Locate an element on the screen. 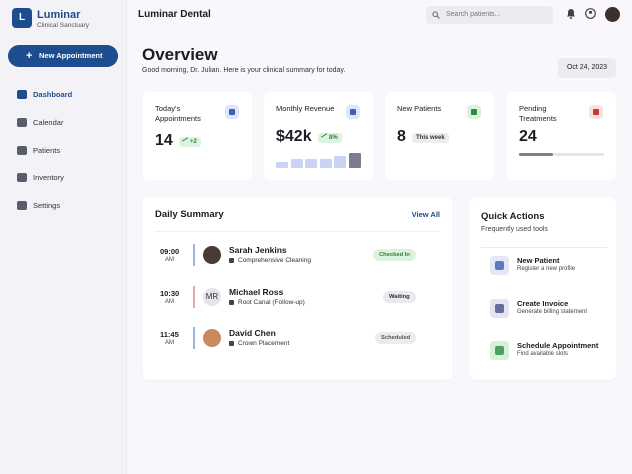 The width and height of the screenshot is (632, 474). view-all-link: View All is located at coordinates (425, 214).